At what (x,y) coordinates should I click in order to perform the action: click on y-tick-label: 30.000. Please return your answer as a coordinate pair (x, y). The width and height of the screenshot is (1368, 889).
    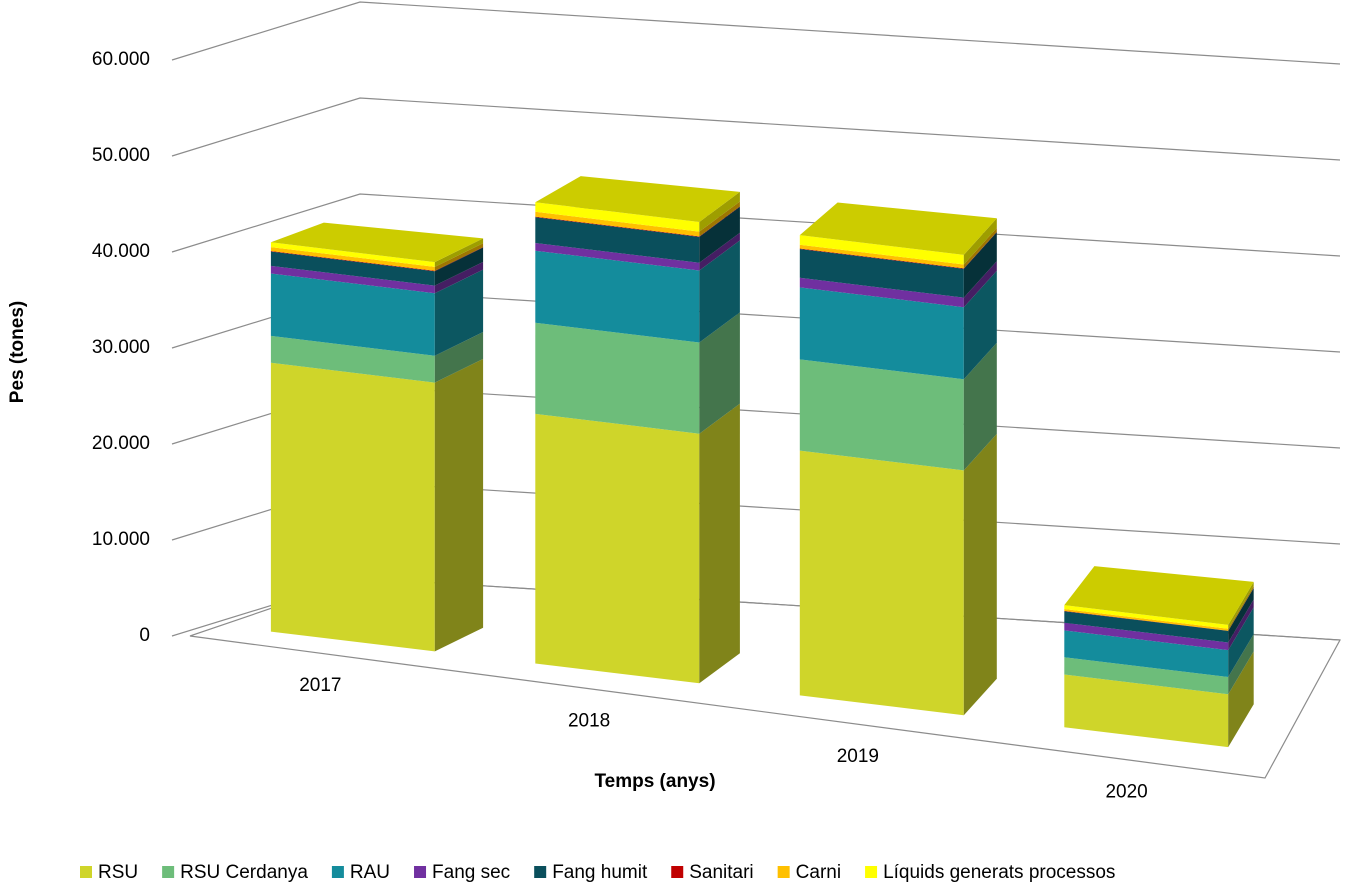
    Looking at the image, I should click on (121, 347).